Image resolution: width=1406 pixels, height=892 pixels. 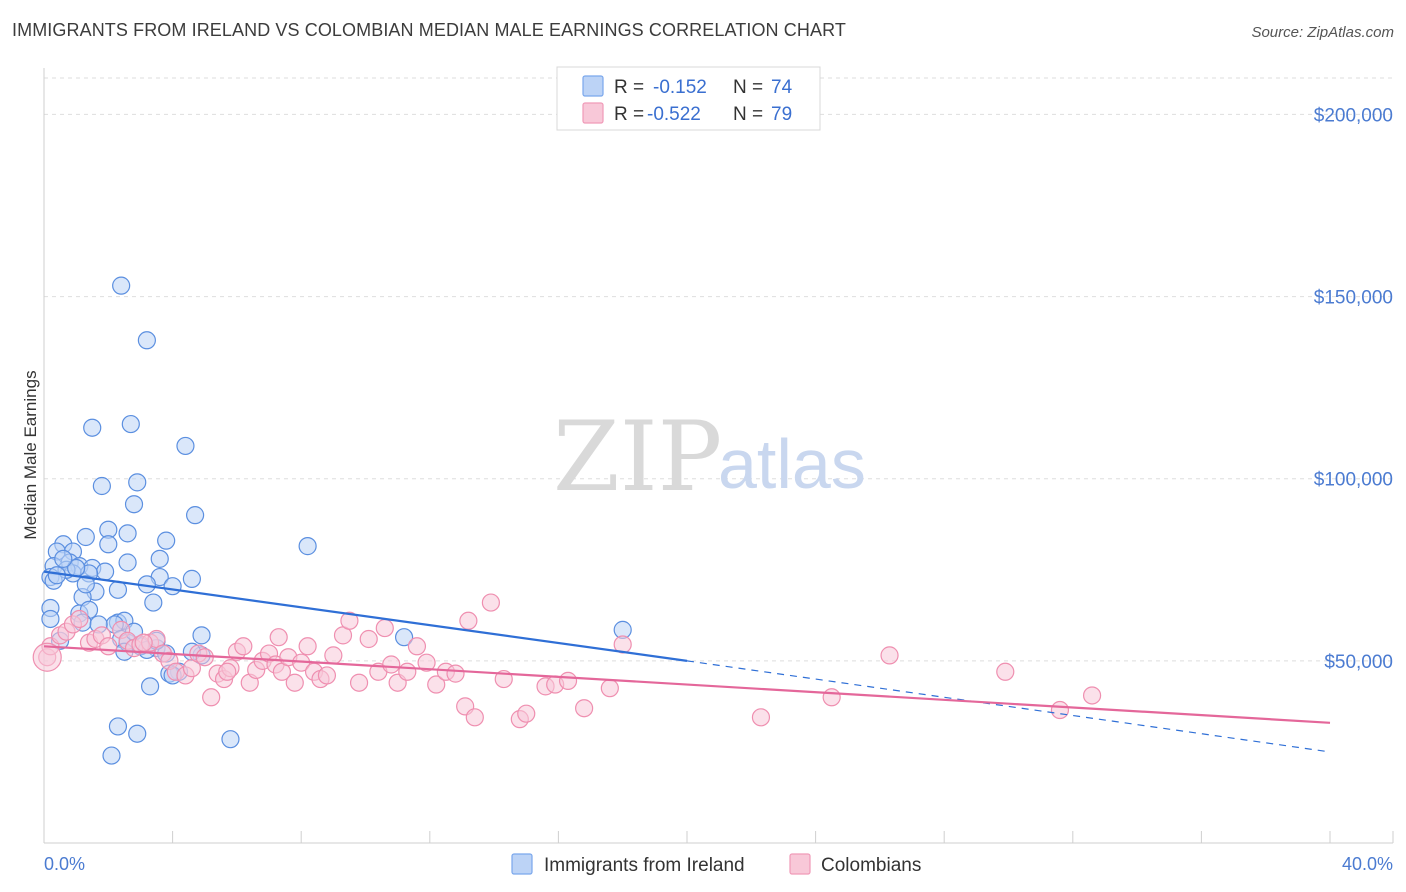 I want to click on legend-box: R = -0.152 N = 74 R = -0.522 N = 79, so click(x=688, y=98).